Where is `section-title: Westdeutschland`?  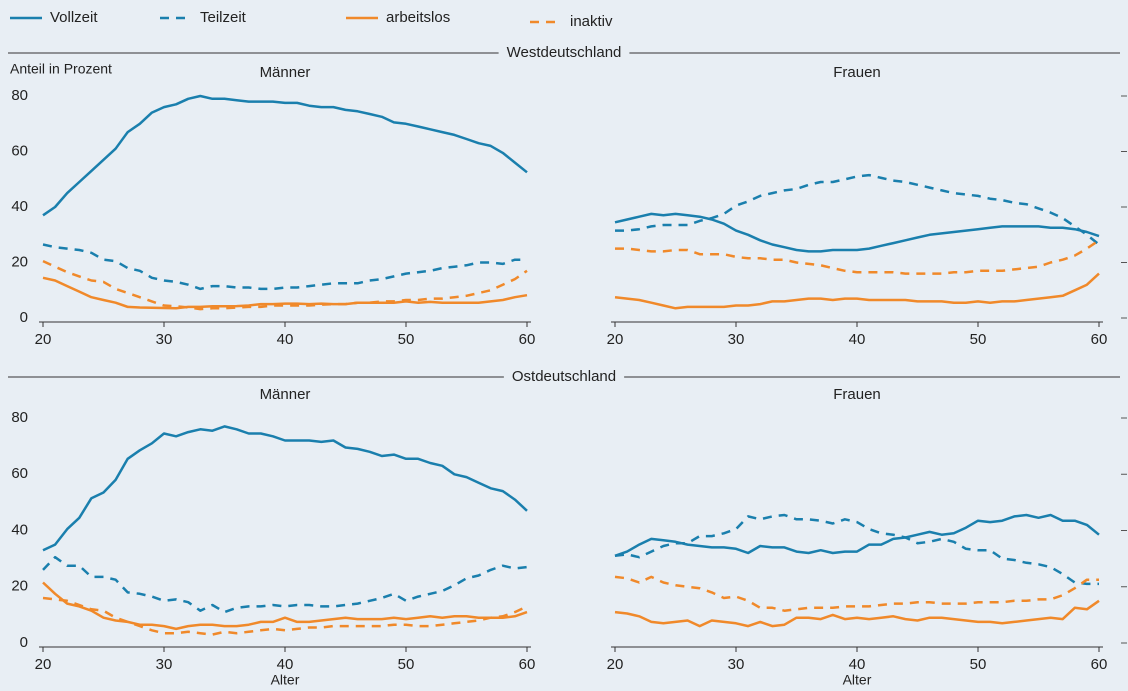 section-title: Westdeutschland is located at coordinates (564, 52).